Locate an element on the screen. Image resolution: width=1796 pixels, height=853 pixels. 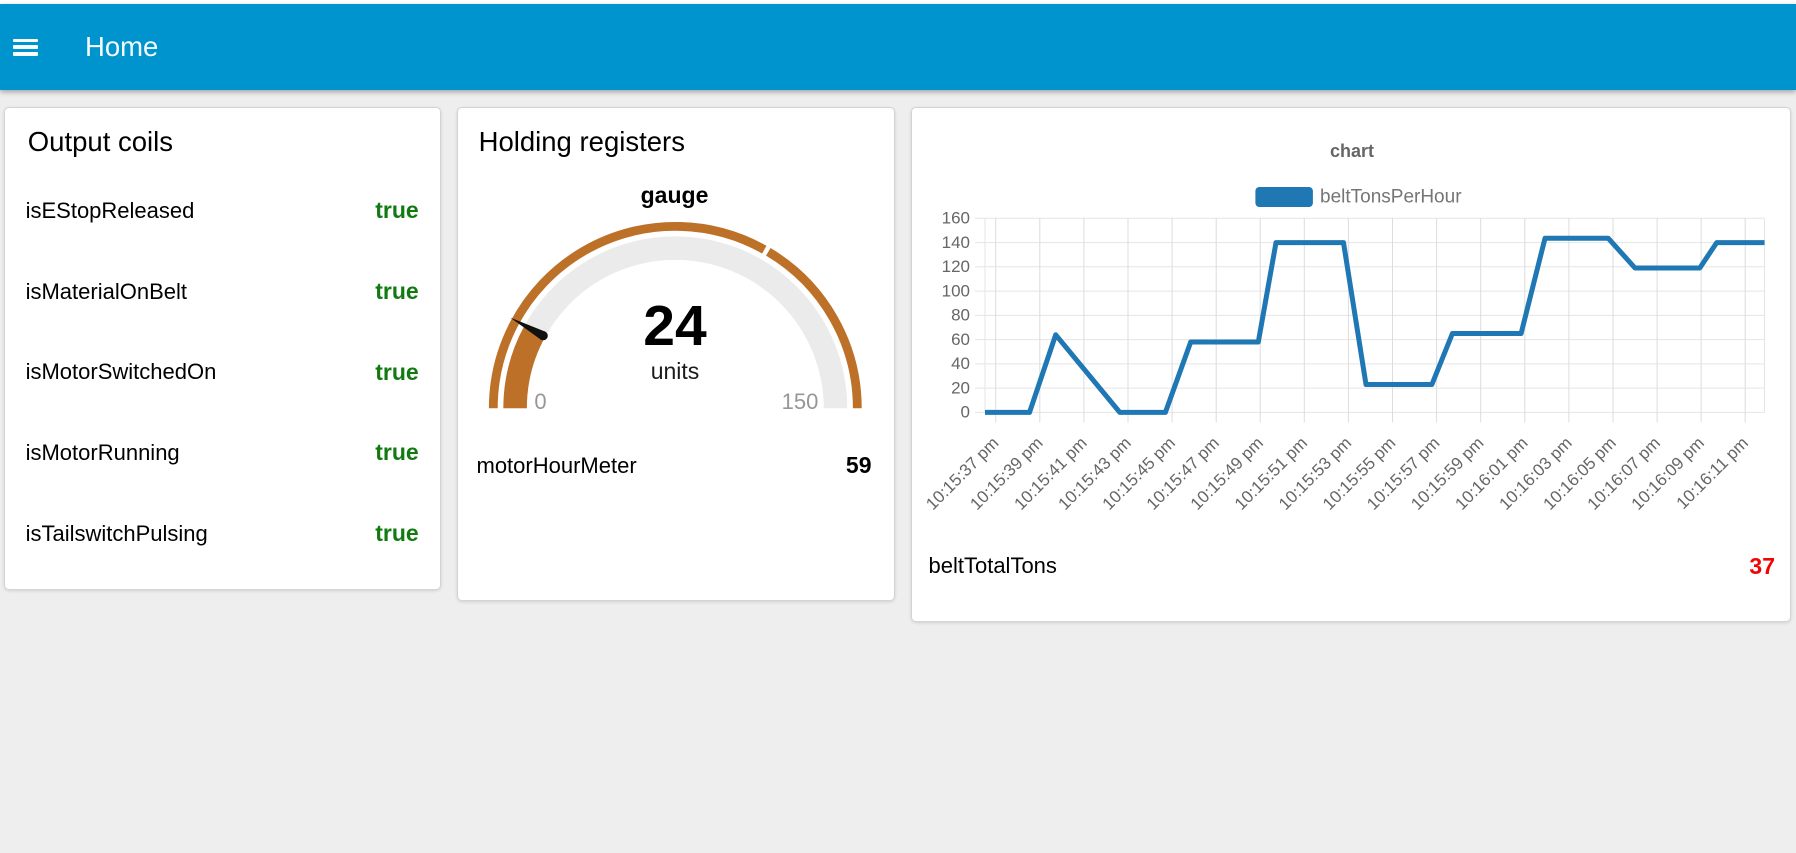
svg-text: 80 is located at coordinates (960, 315).